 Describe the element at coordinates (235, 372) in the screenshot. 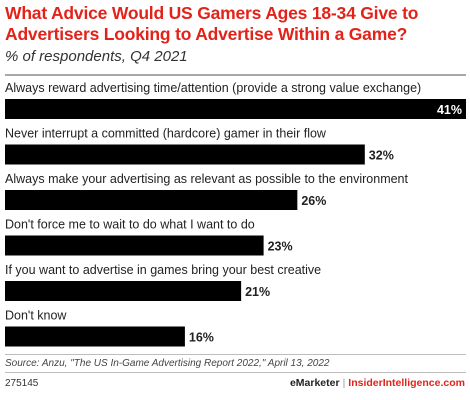

I see `footer-divider` at that location.